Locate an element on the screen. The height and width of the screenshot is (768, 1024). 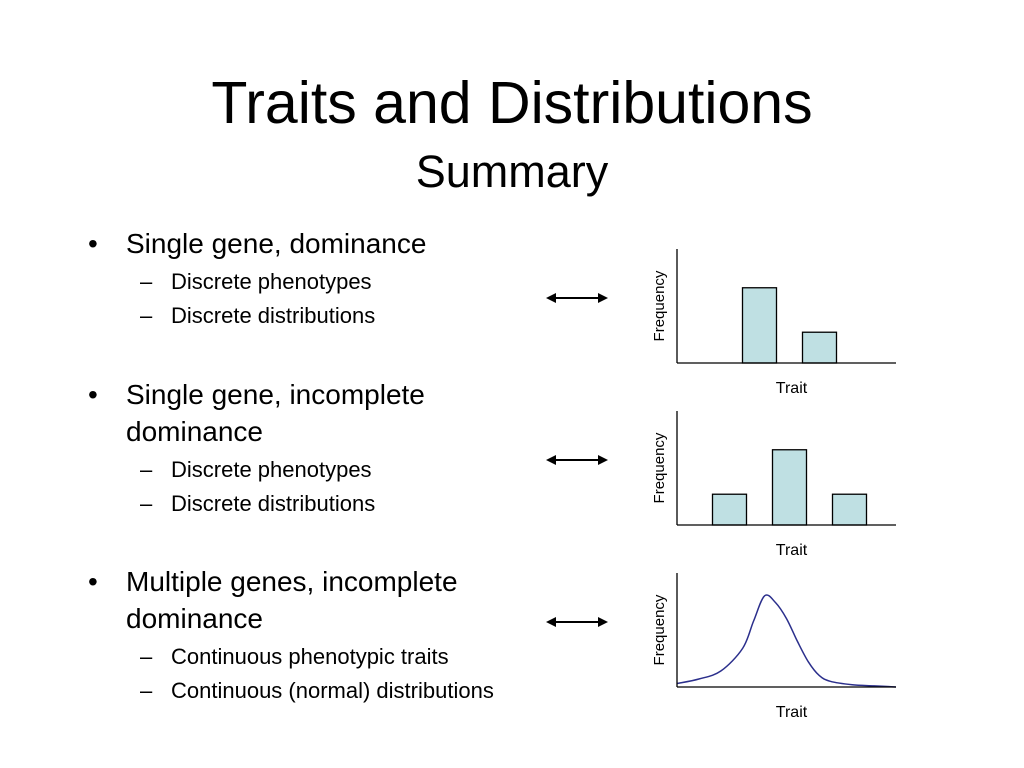
sub-item-text: Continuous phenotypic traits is located at coordinates (310, 656).